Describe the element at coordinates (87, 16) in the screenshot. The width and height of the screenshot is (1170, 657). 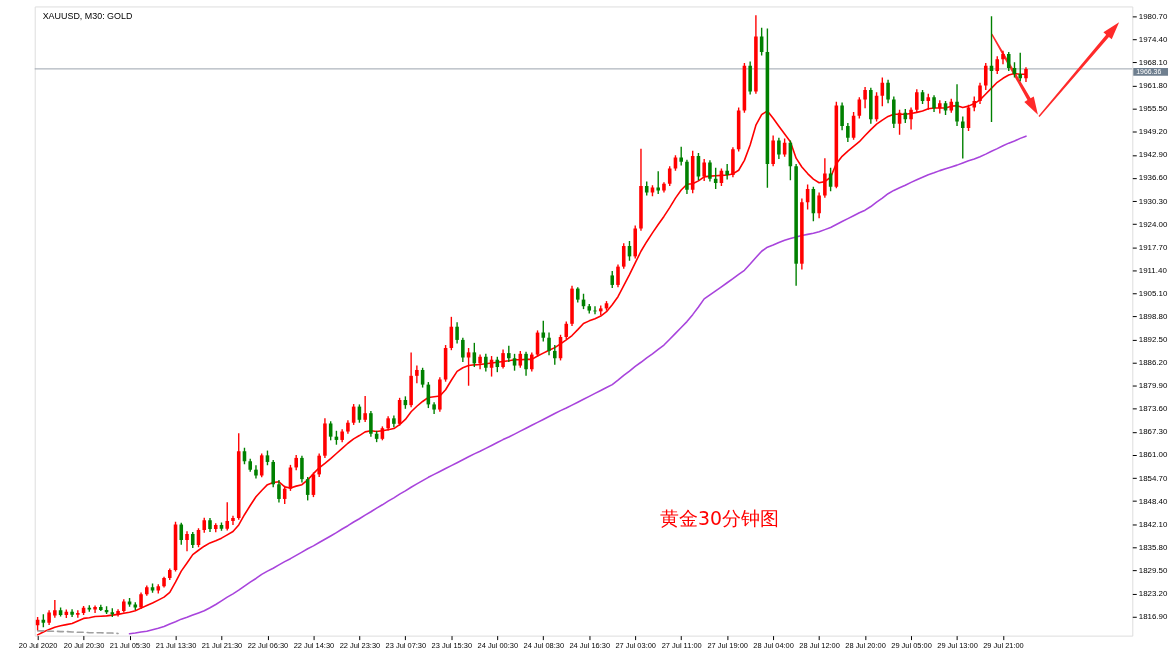
I see `text: XAUUSD, M30: GOLD` at that location.